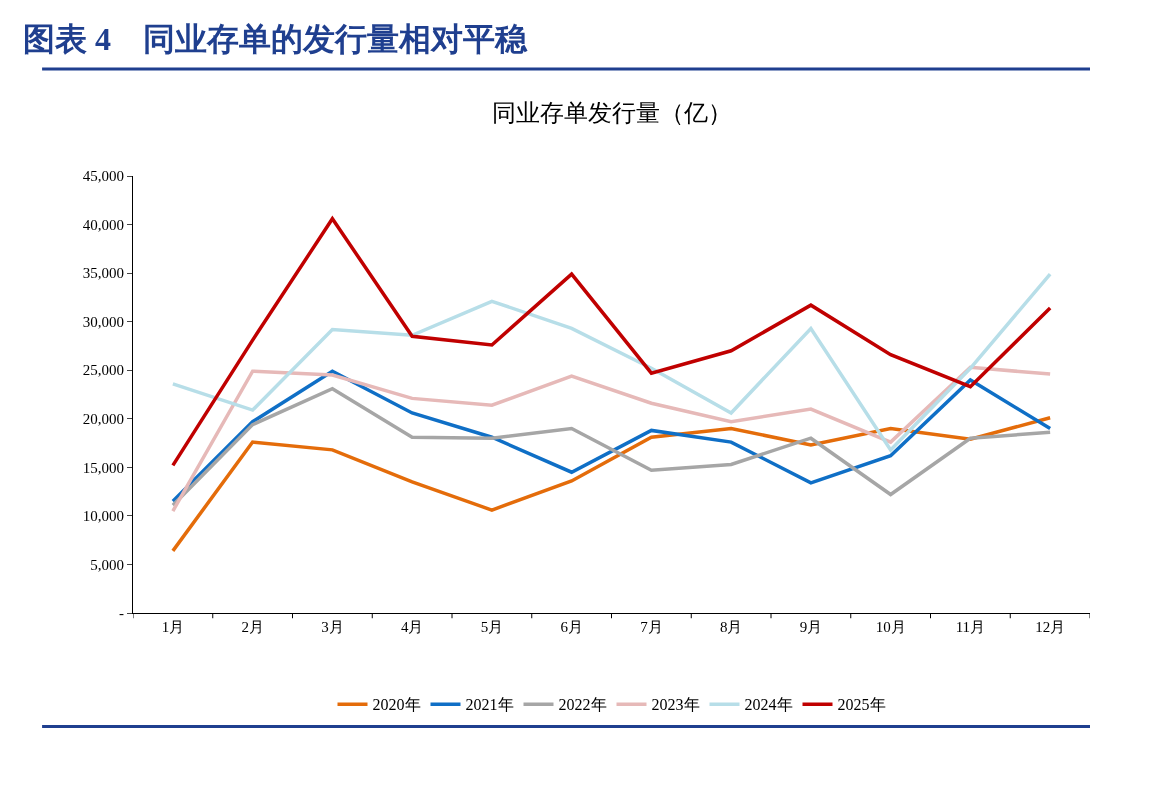  What do you see at coordinates (173, 627) in the screenshot?
I see `x-tick-label: 1月` at bounding box center [173, 627].